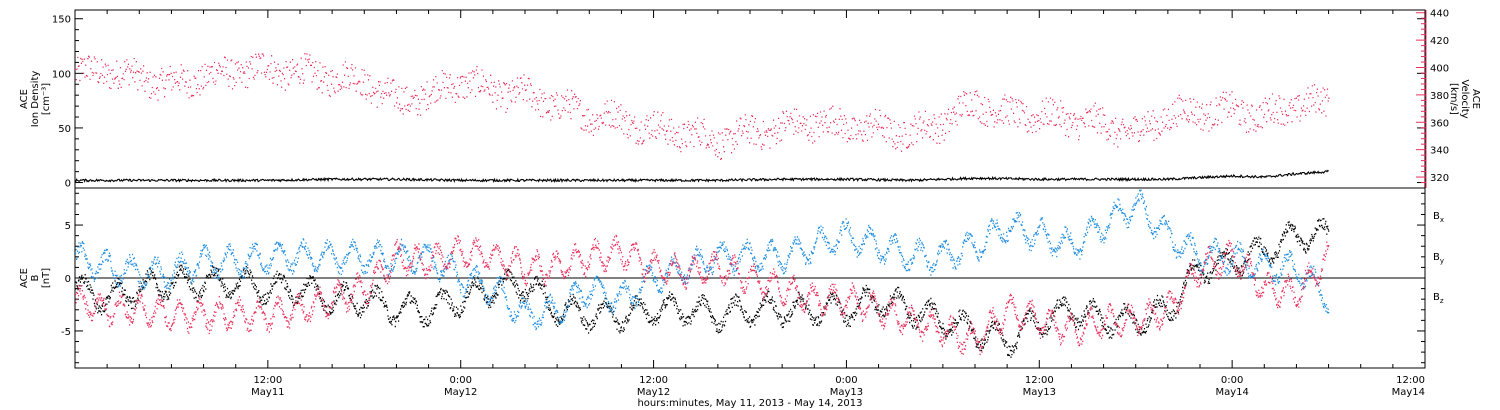 The image size is (1500, 410). I want to click on velocity-tick-label: 400, so click(1439, 69).